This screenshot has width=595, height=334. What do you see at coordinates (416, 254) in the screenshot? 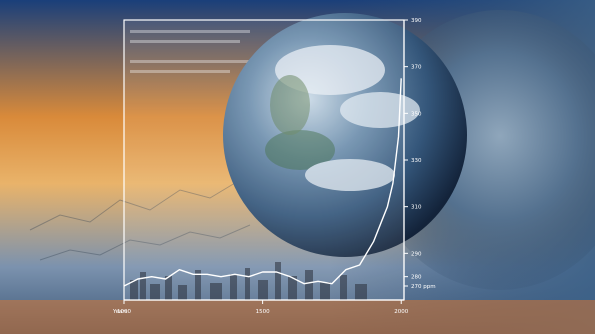
I see `y-tick-label-1: 290` at bounding box center [416, 254].